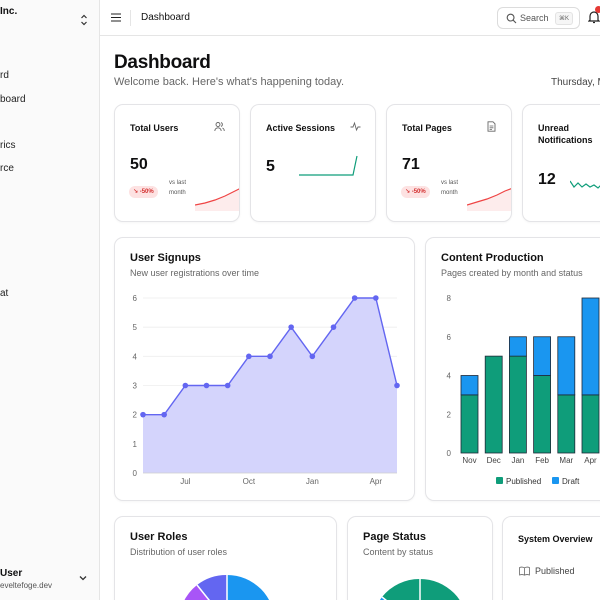  What do you see at coordinates (179, 552) in the screenshot?
I see `chart-subtitle: Distribution of user roles` at bounding box center [179, 552].